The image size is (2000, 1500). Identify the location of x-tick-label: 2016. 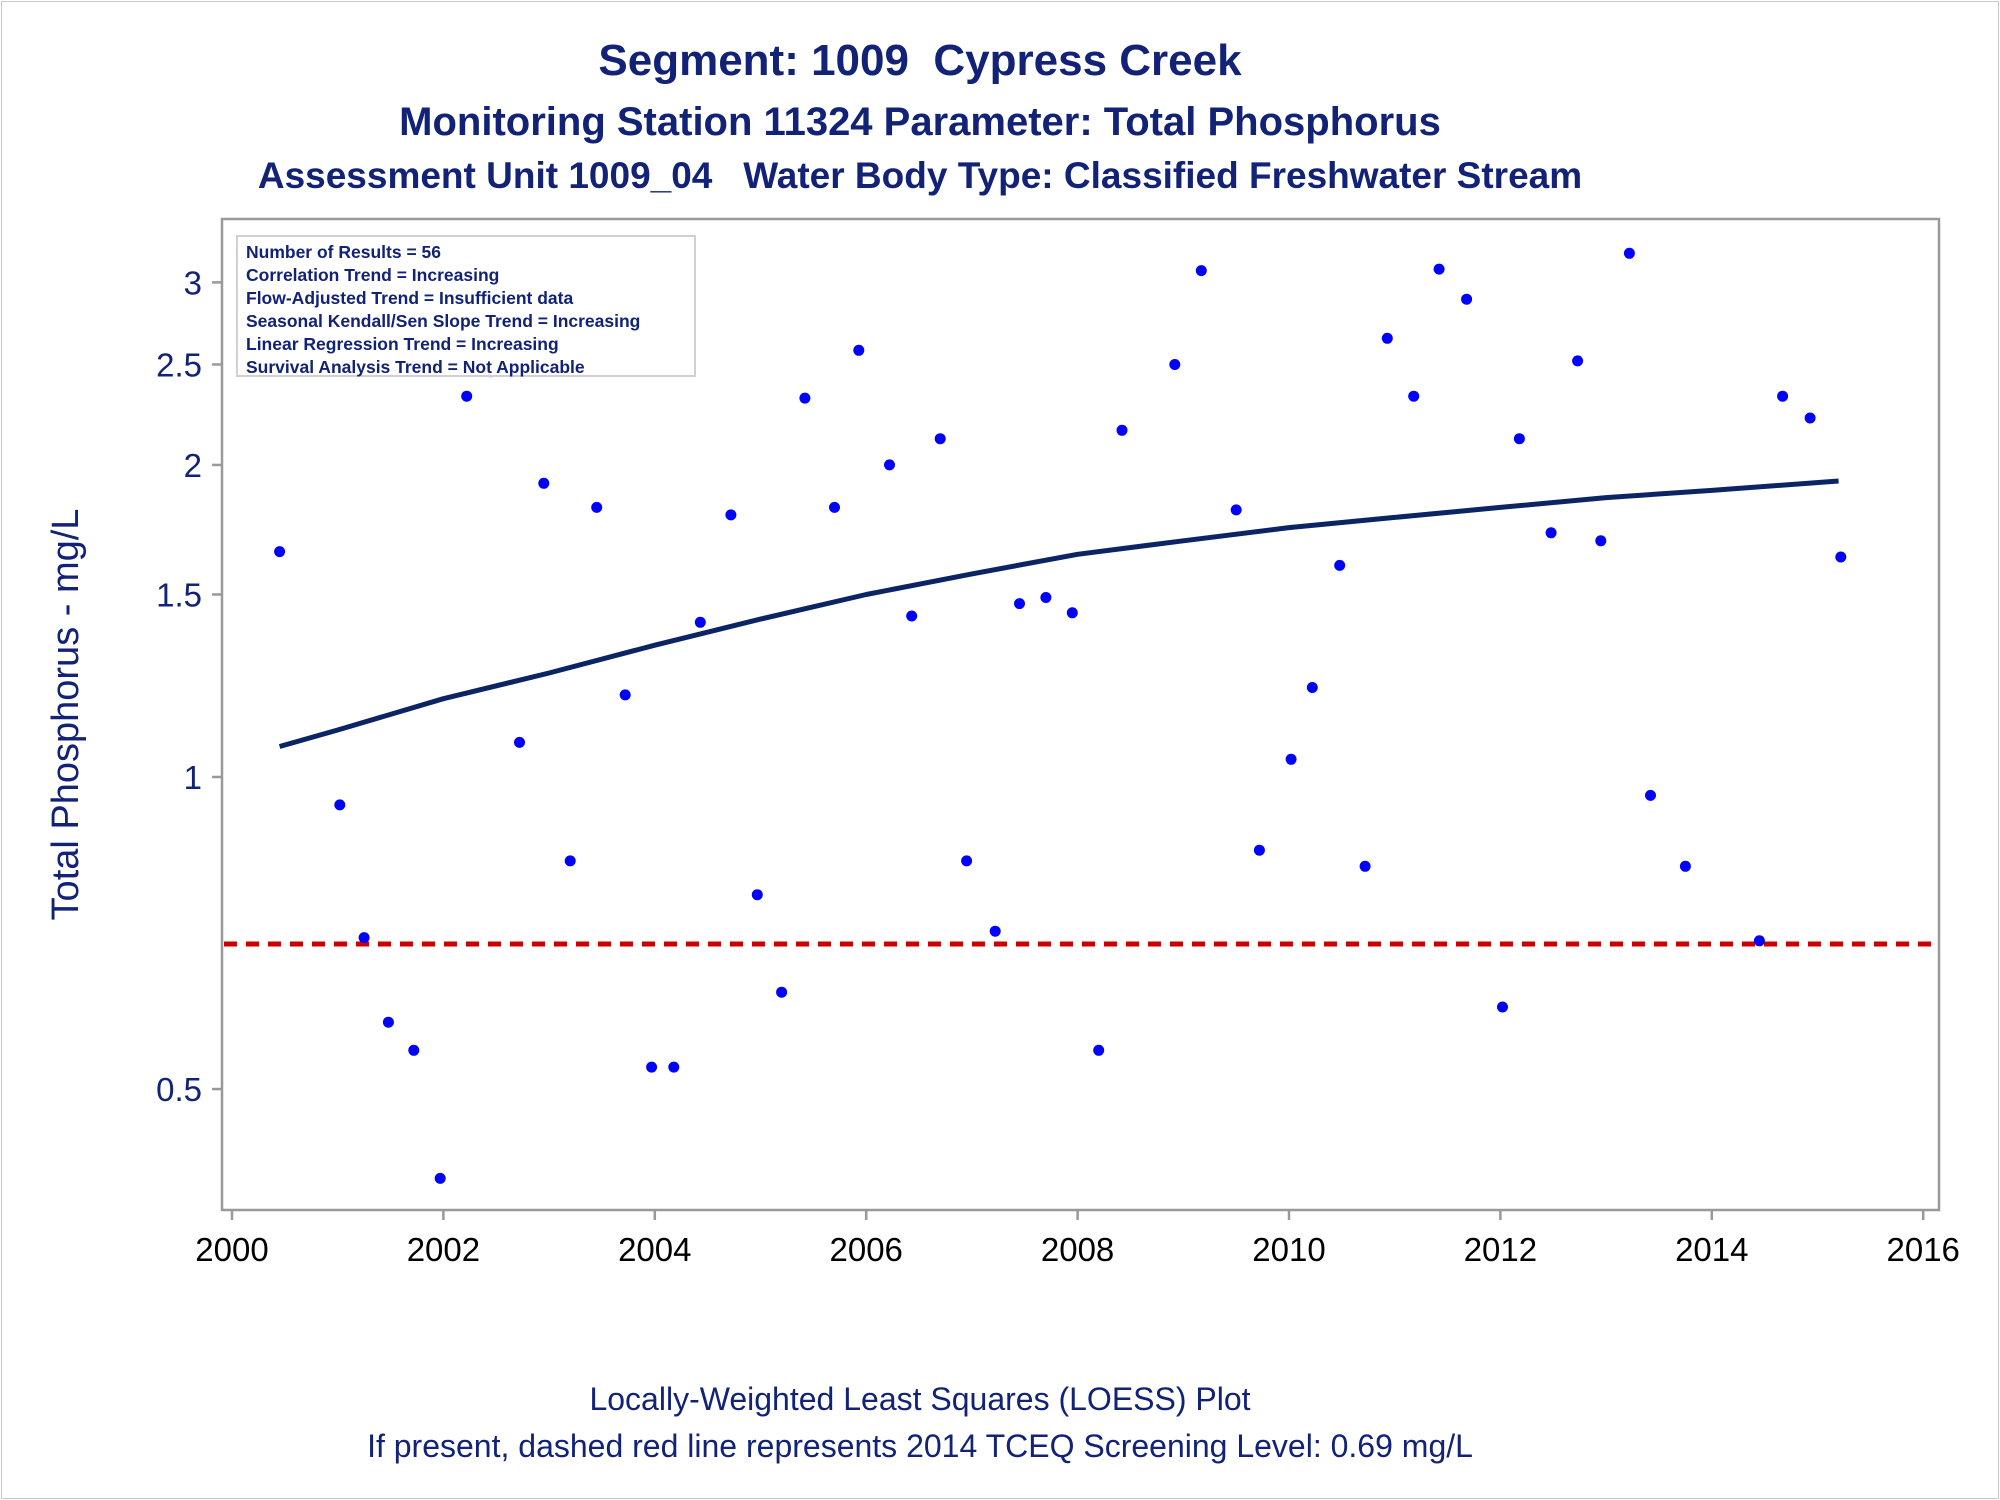
(1922, 1249).